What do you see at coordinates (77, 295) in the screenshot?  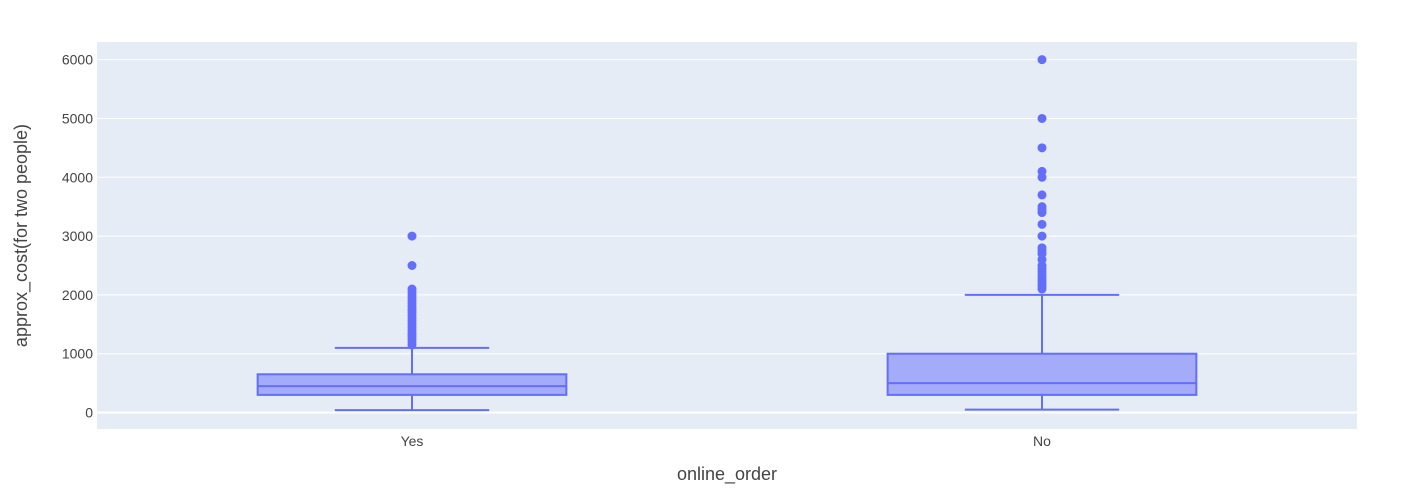 I see `y-tick-label: 2000` at bounding box center [77, 295].